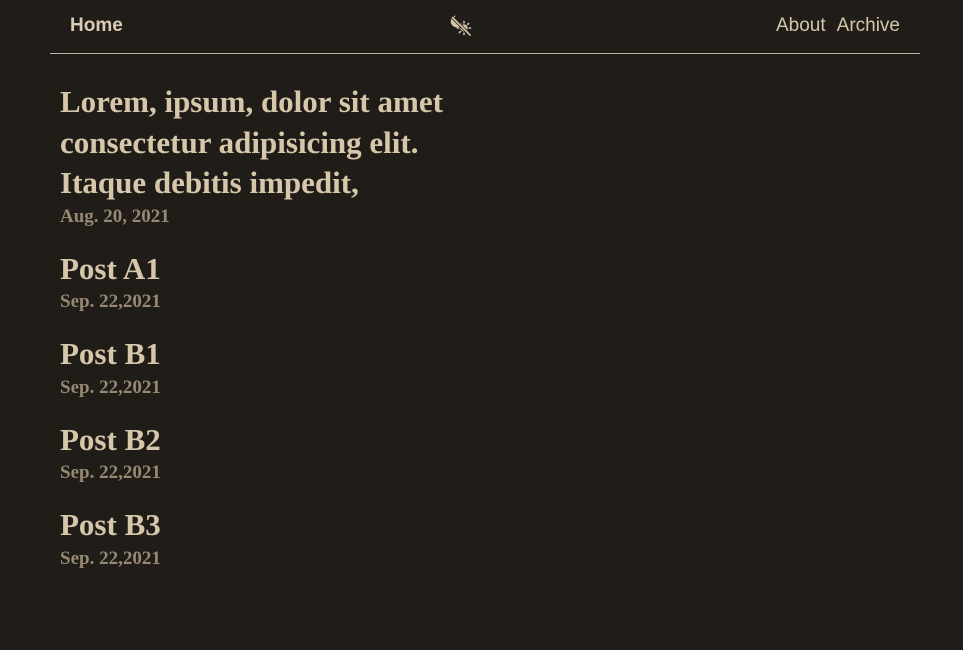 The image size is (963, 650). I want to click on archive-link: Archive, so click(868, 25).